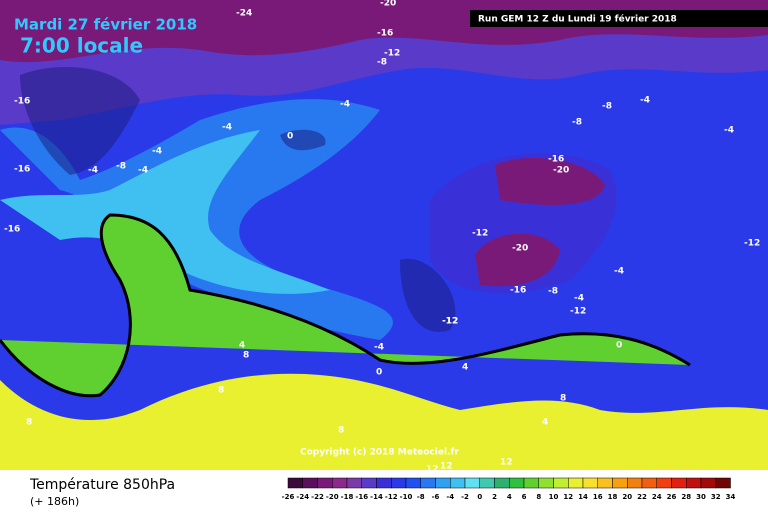 The width and height of the screenshot is (768, 516). I want to click on legend-tick-label: 24, so click(657, 497).